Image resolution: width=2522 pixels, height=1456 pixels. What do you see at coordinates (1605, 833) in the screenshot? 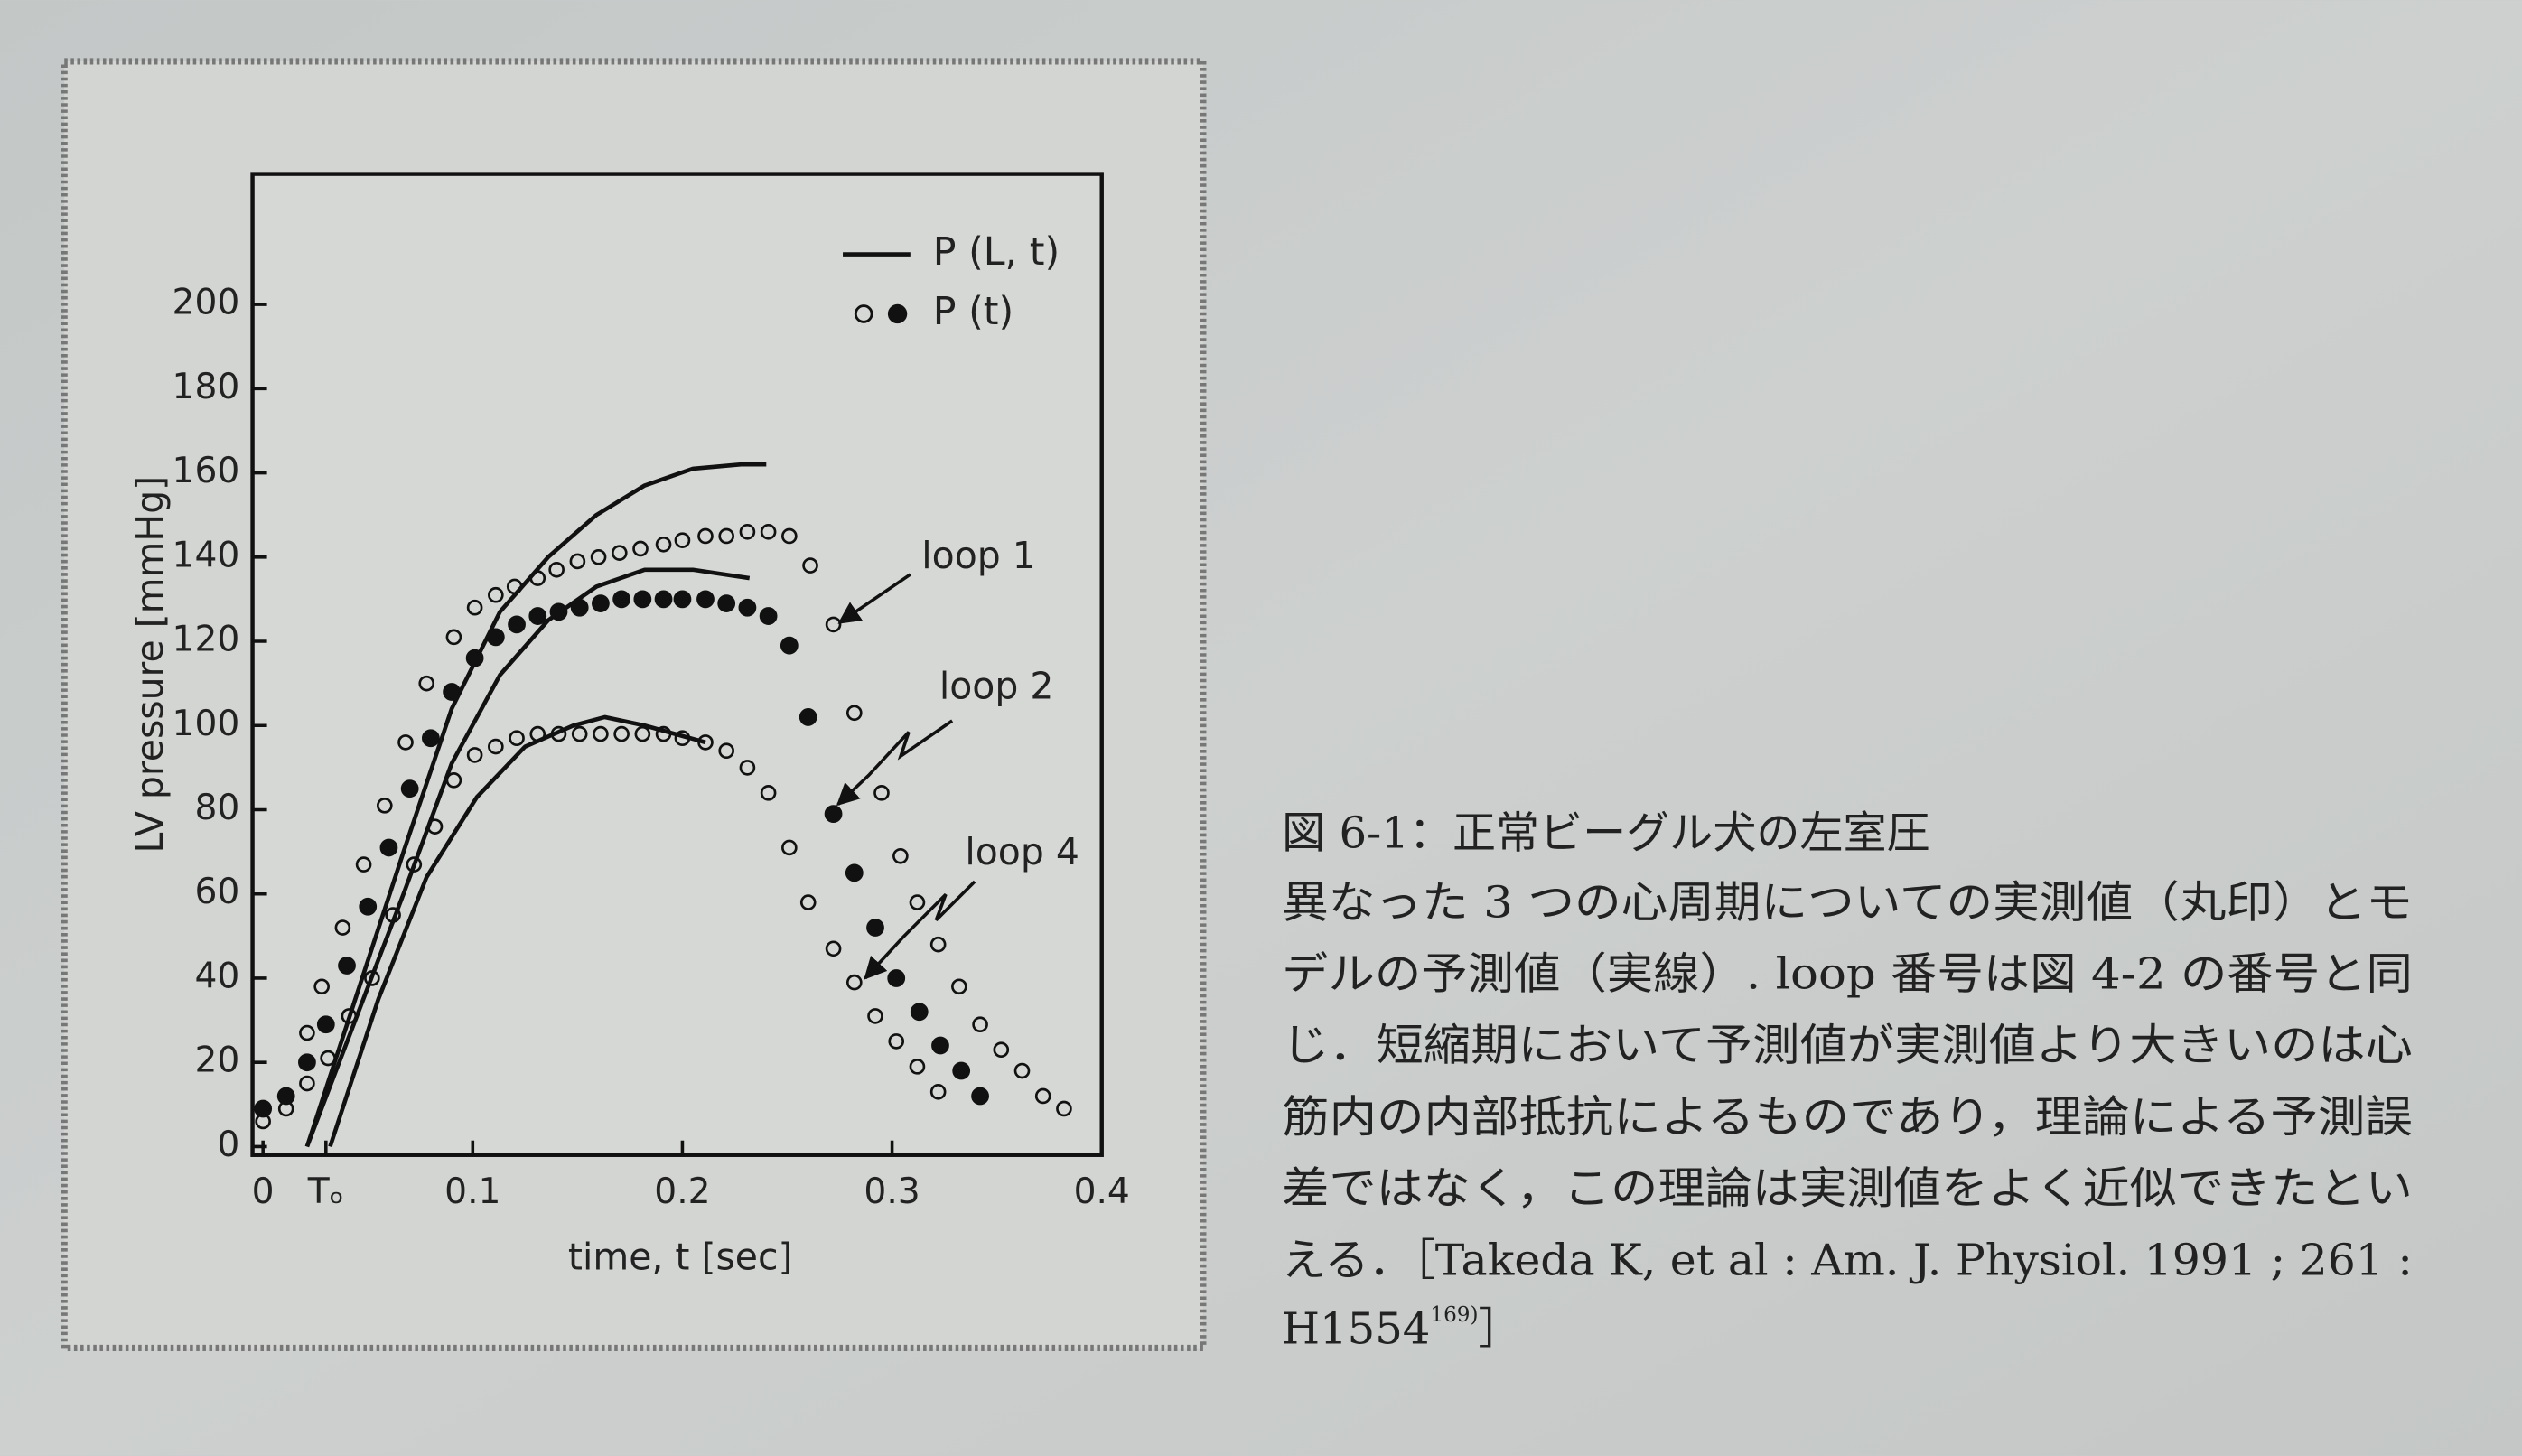
I see `caption-title: 図 6-1：正常ビーグル犬の左室圧` at bounding box center [1605, 833].